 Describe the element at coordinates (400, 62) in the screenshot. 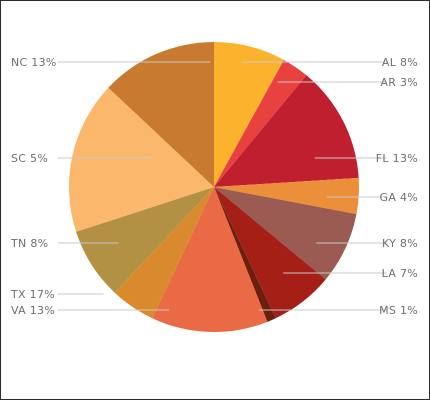

I see `slice-label-al: AL 8%` at that location.